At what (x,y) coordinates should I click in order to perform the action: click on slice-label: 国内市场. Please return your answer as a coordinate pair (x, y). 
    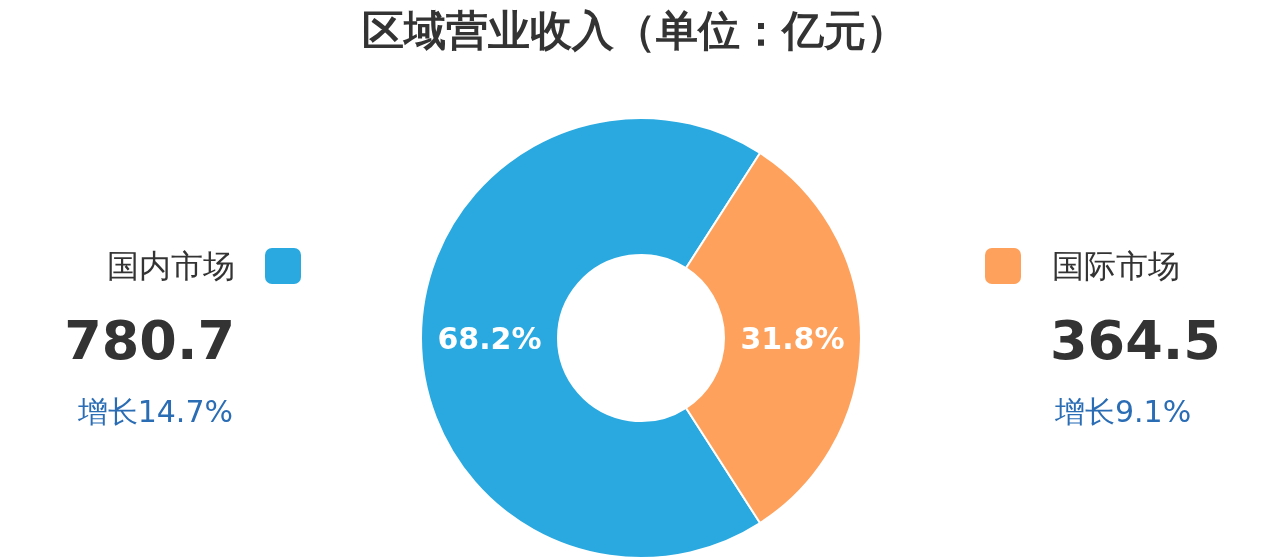
    Looking at the image, I should click on (171, 266).